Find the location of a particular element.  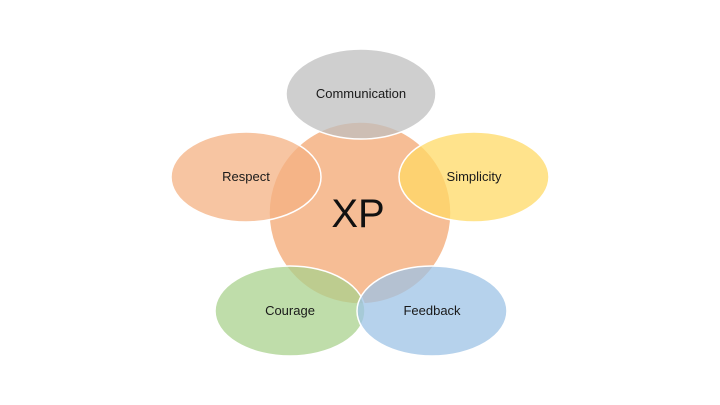

petal-respect is located at coordinates (246, 177).